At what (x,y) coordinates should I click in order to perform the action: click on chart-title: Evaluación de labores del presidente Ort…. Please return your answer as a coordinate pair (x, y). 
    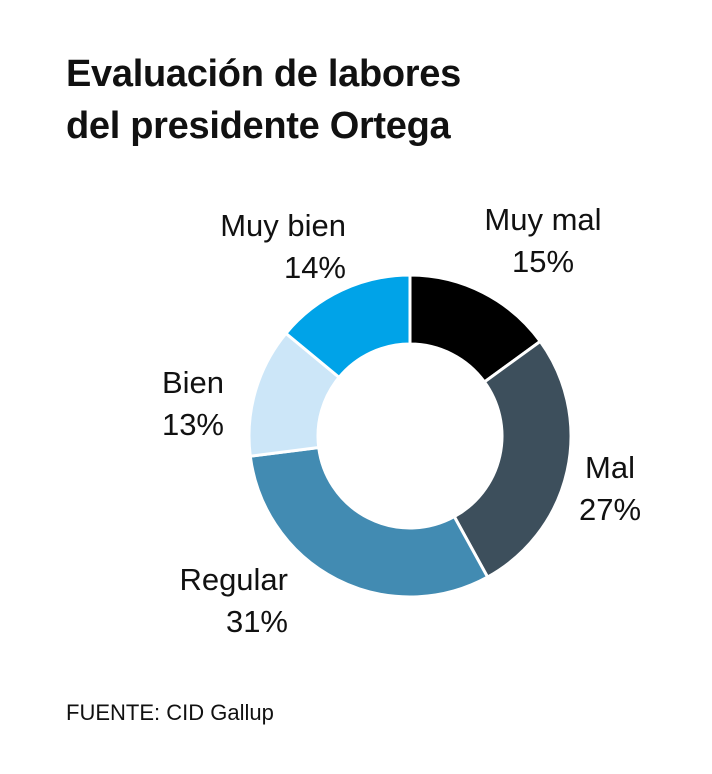
    Looking at the image, I should click on (366, 100).